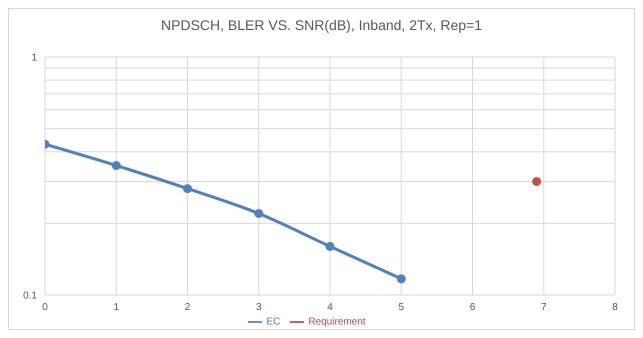 This screenshot has width=643, height=338. What do you see at coordinates (543, 308) in the screenshot?
I see `x-tick-label: 7` at bounding box center [543, 308].